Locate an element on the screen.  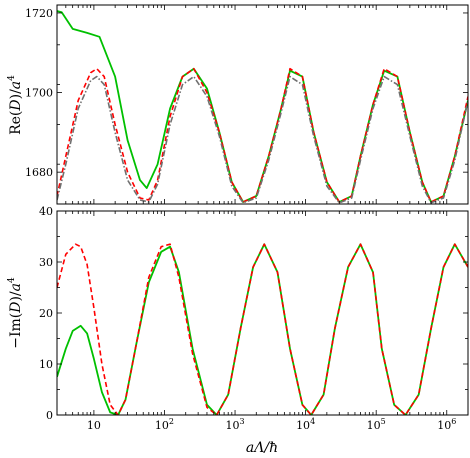
bottom-y-tick-label: 20 is located at coordinates (46, 313).